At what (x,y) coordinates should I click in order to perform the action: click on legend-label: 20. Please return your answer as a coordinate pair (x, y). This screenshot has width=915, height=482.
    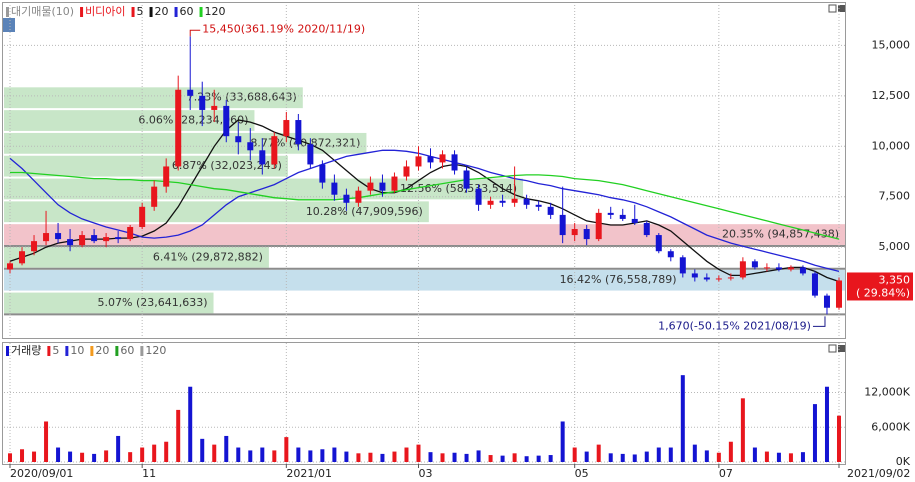
    Looking at the image, I should click on (102, 350).